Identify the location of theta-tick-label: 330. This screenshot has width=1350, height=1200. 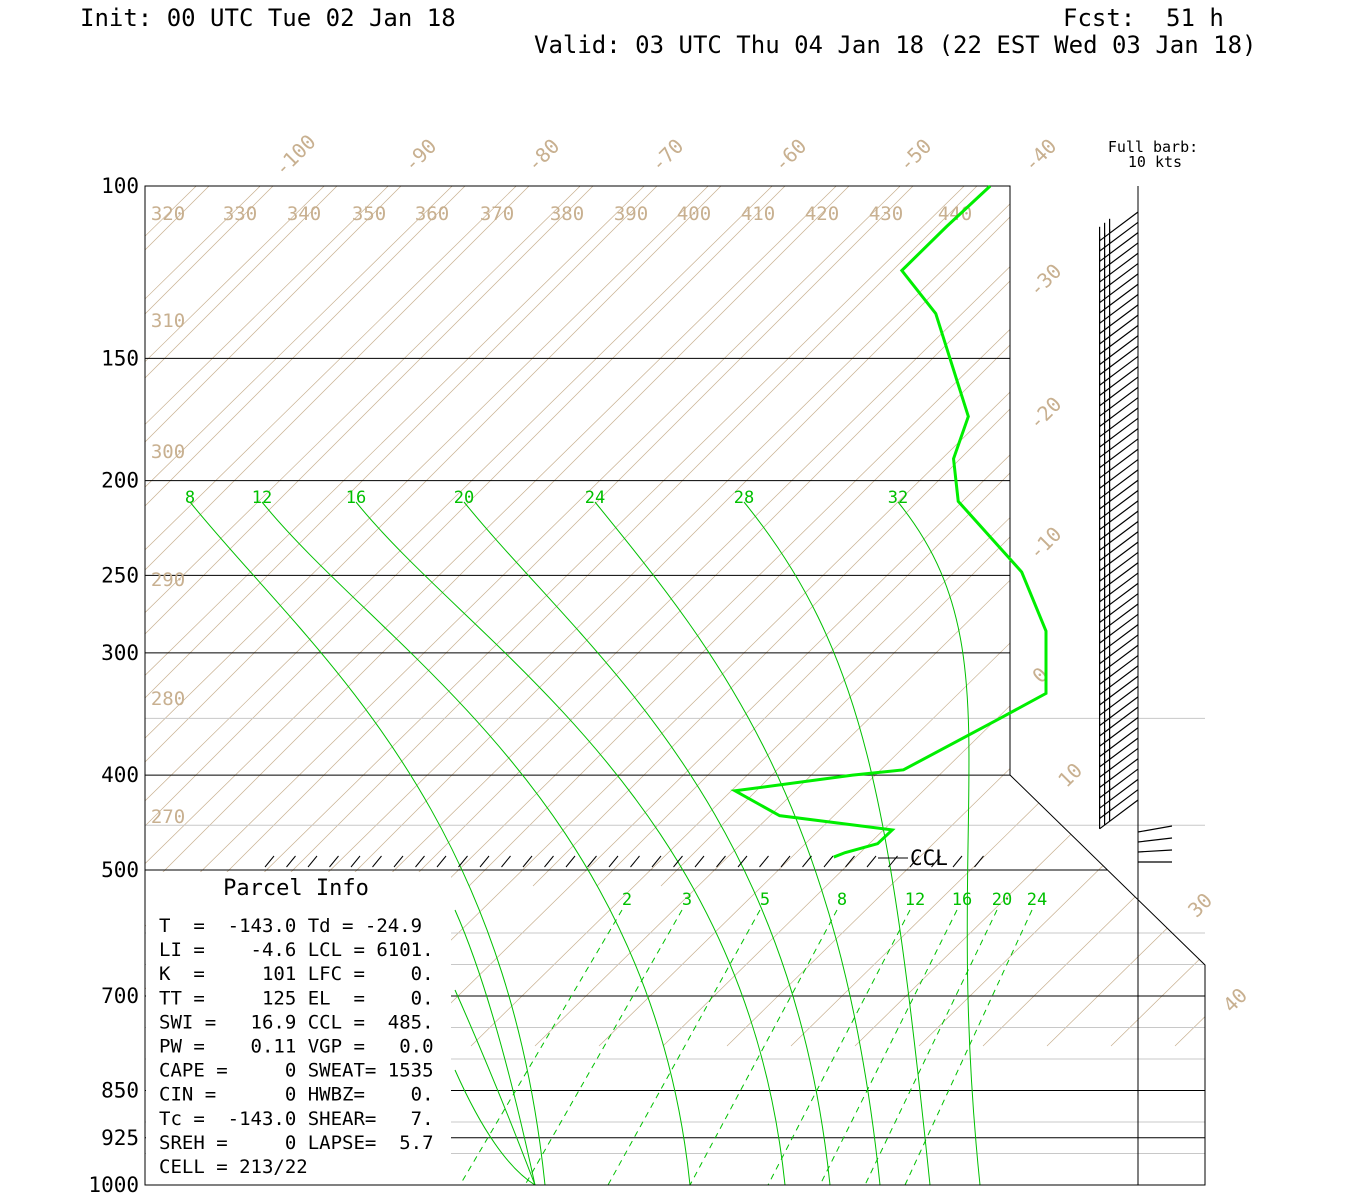
(240, 214).